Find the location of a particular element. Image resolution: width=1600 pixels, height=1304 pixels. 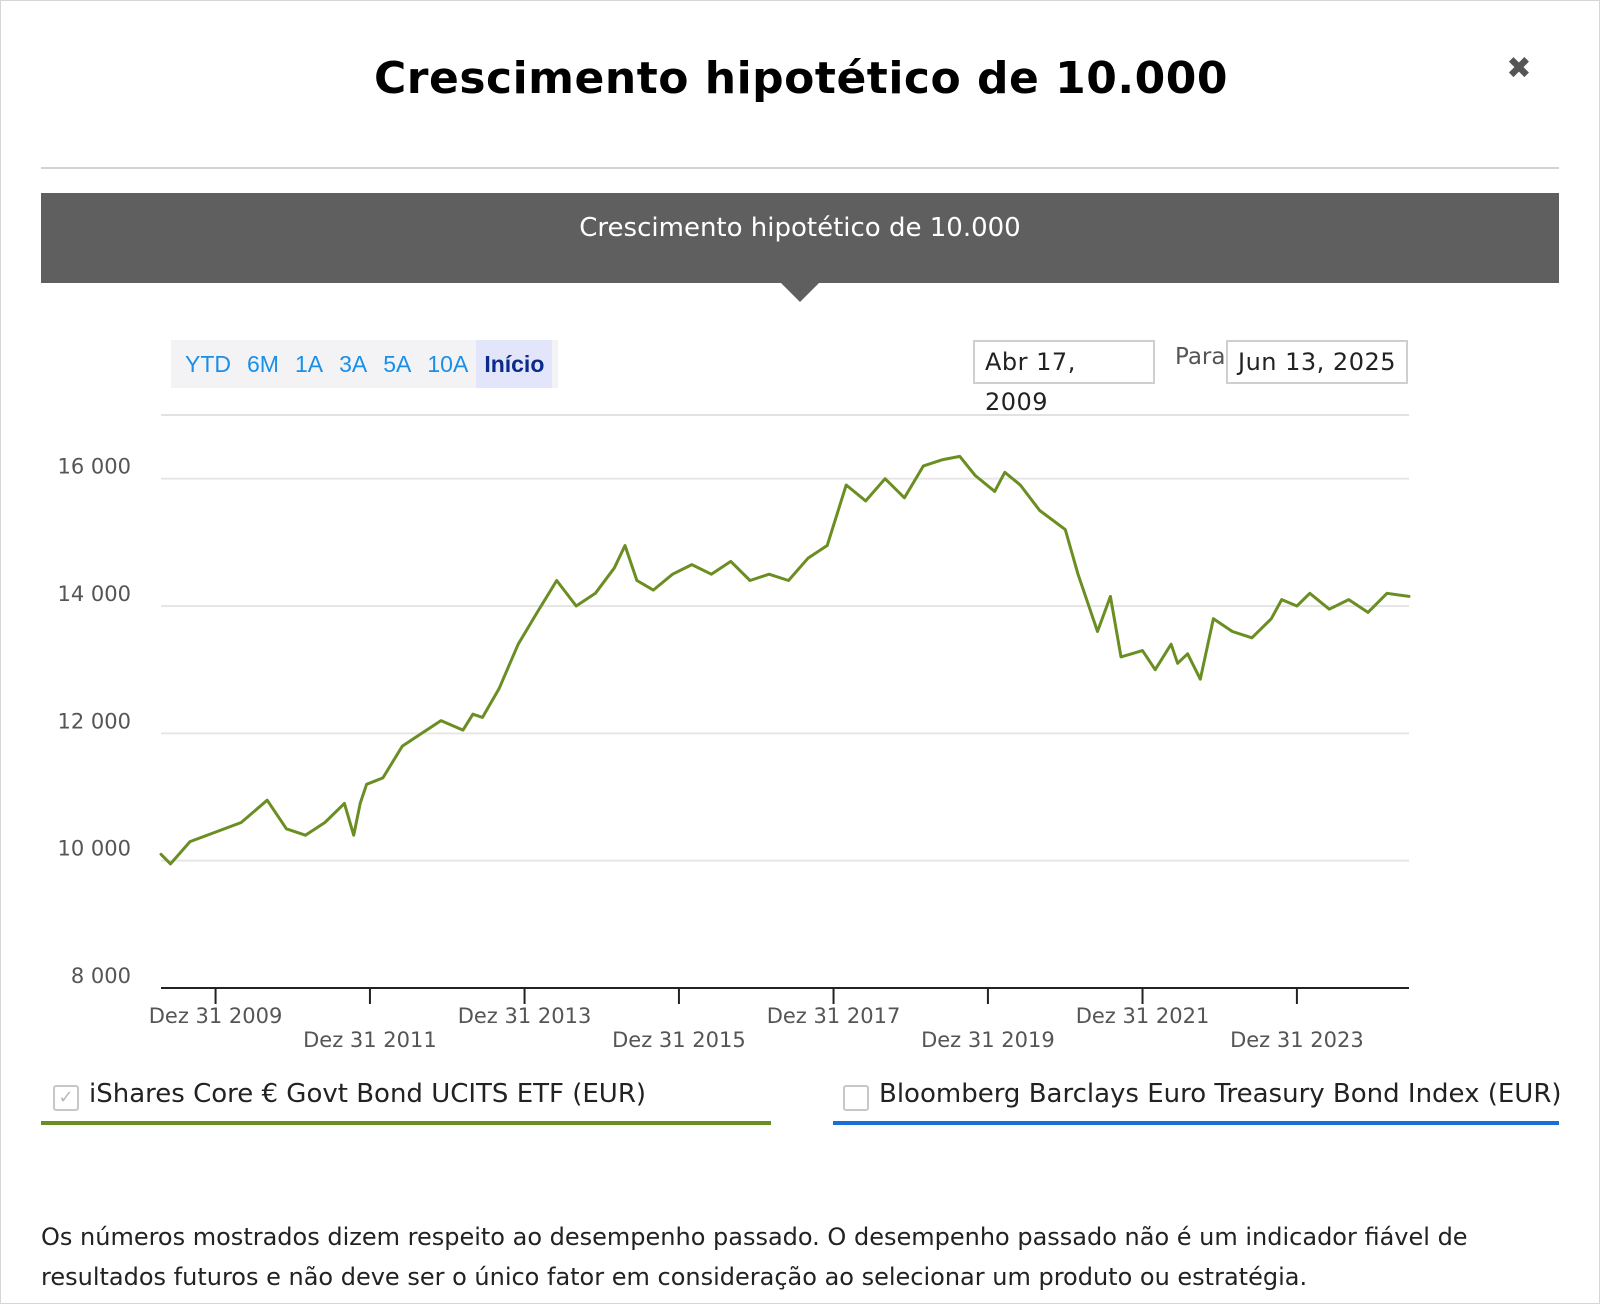

y-tick-label: 16 000 is located at coordinates (94, 467).